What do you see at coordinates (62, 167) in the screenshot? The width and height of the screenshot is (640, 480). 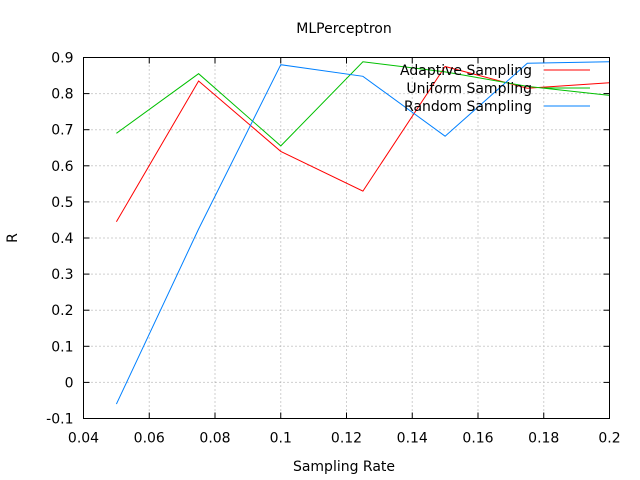 I see `y-tick-label: 0.6` at bounding box center [62, 167].